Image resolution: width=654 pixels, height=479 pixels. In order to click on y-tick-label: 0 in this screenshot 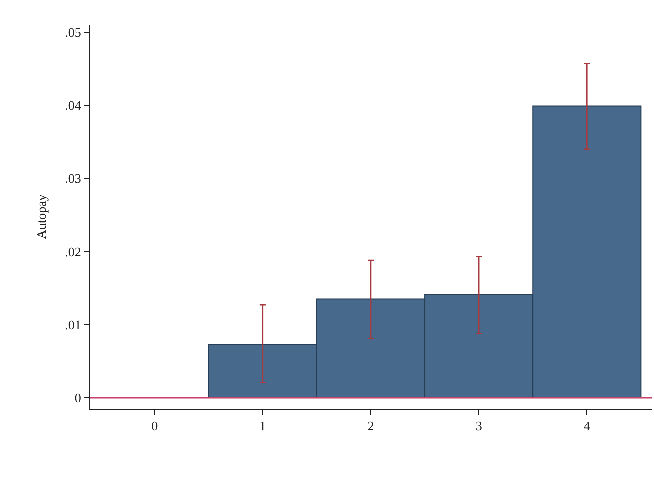, I will do `click(78, 398)`.